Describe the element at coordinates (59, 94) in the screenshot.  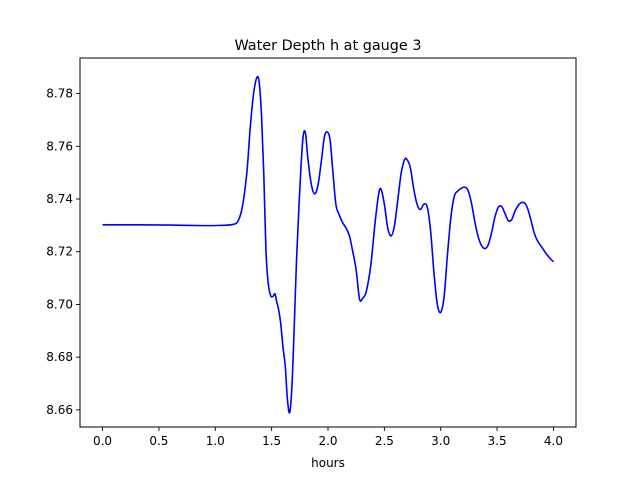
I see `y-tick-label: 8.78` at that location.